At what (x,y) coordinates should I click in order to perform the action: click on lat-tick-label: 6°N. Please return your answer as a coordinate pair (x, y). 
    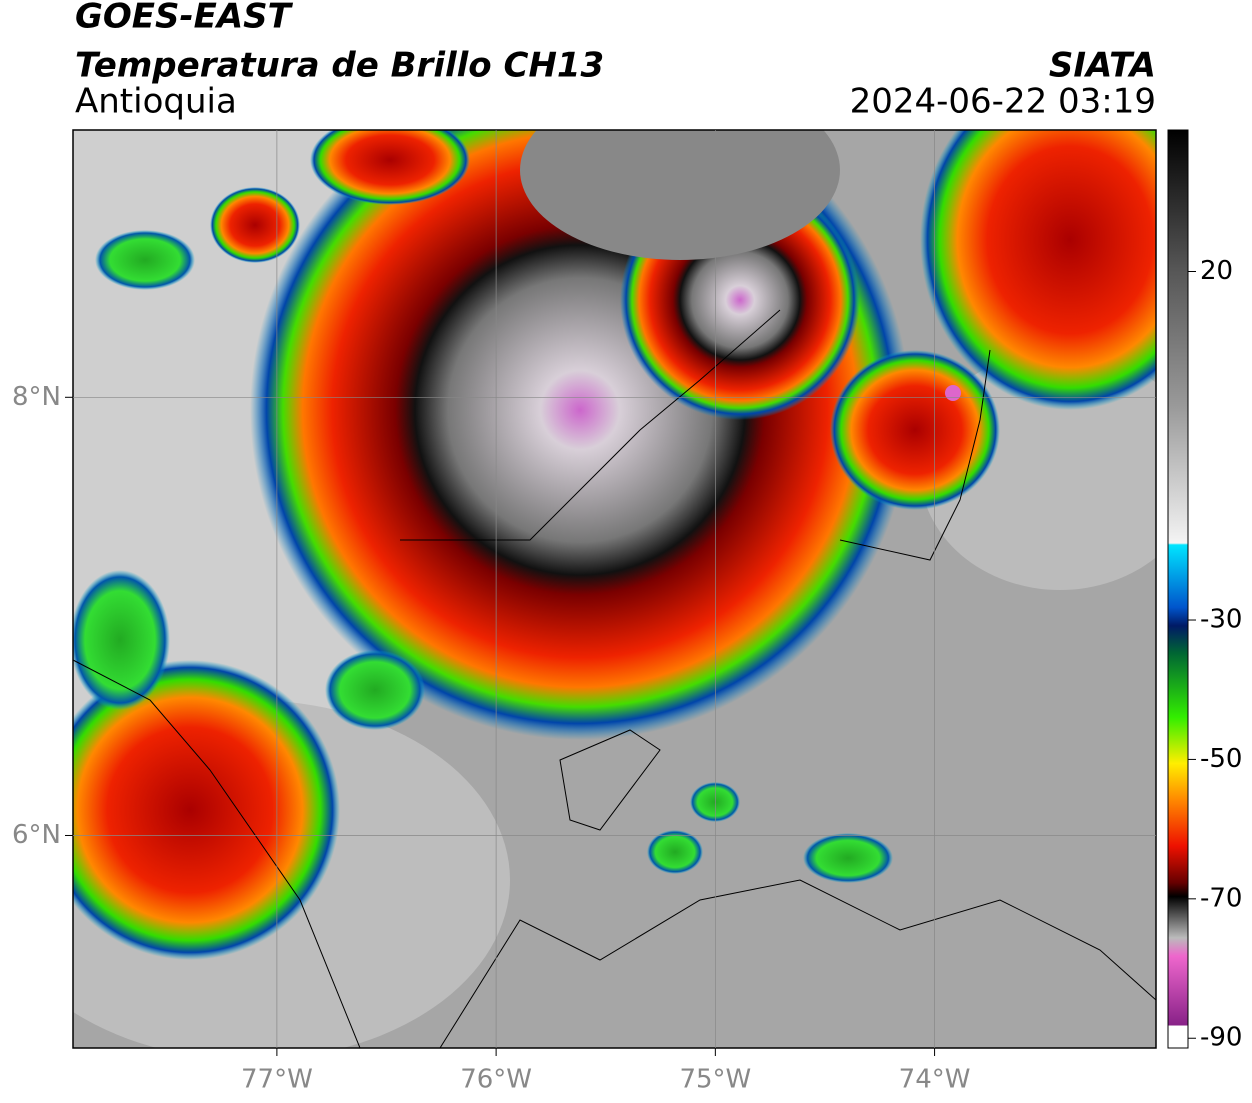
    Looking at the image, I should click on (36, 835).